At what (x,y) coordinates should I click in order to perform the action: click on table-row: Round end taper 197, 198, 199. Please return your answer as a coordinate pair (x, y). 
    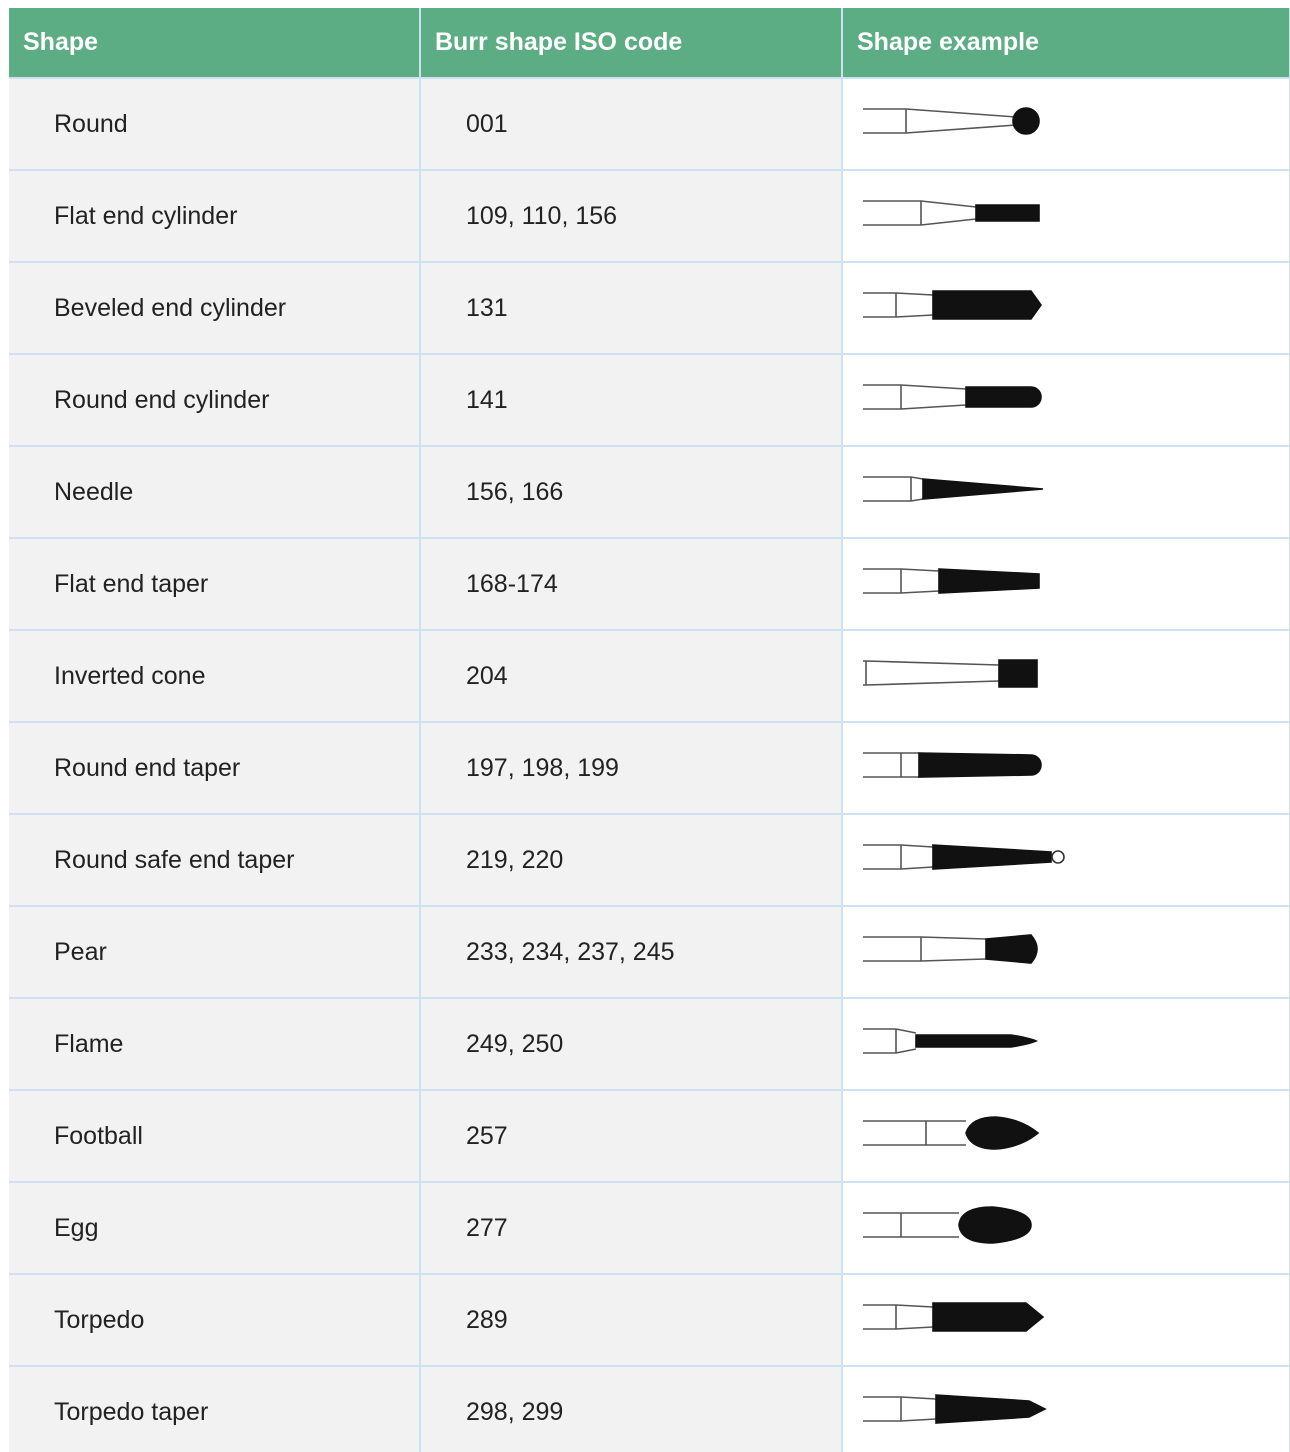
    Looking at the image, I should click on (649, 768).